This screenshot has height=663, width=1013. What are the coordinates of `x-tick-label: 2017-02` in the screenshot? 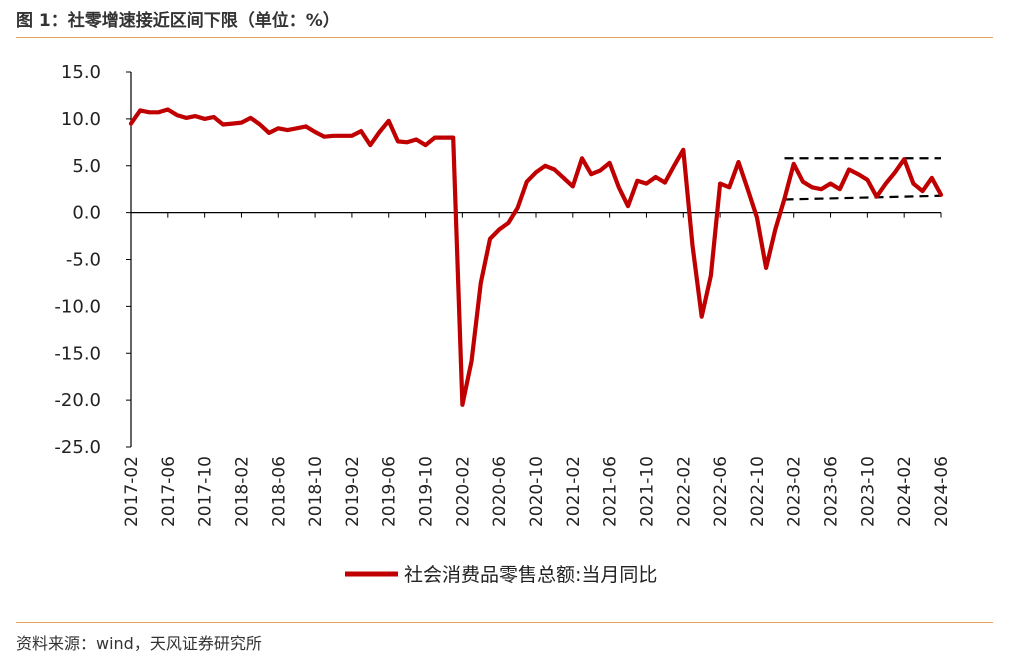 It's located at (132, 491).